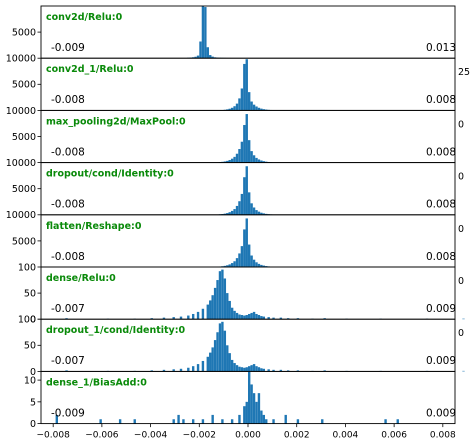 Image resolution: width=474 pixels, height=443 pixels. I want to click on panel-title: conv2d_1/Relu:0, so click(90, 69).